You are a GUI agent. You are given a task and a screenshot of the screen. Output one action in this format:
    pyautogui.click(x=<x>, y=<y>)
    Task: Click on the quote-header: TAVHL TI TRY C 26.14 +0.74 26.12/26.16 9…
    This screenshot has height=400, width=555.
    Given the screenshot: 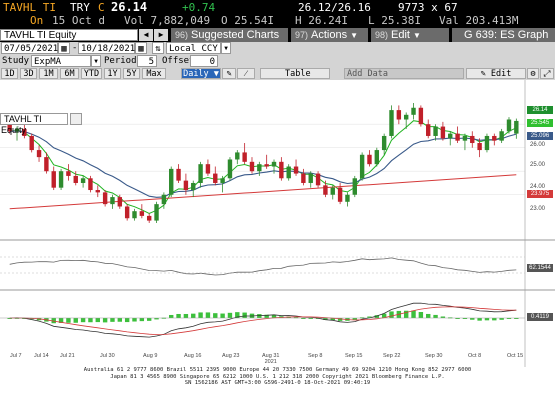 What is the action you would take?
    pyautogui.click(x=277, y=14)
    